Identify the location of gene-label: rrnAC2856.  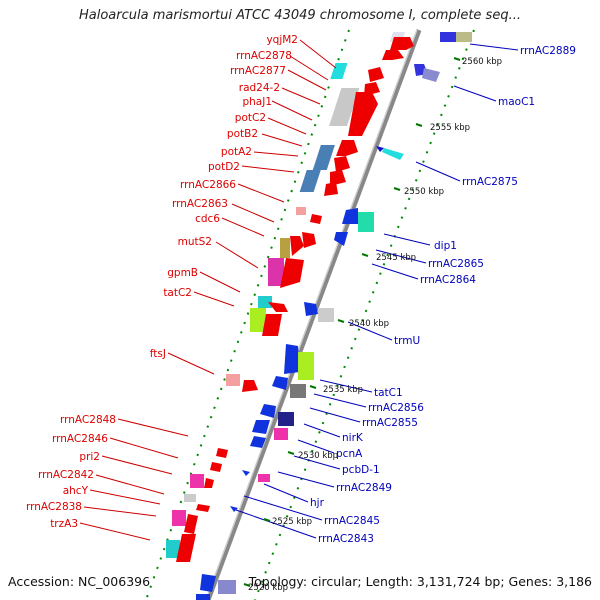
(396, 408).